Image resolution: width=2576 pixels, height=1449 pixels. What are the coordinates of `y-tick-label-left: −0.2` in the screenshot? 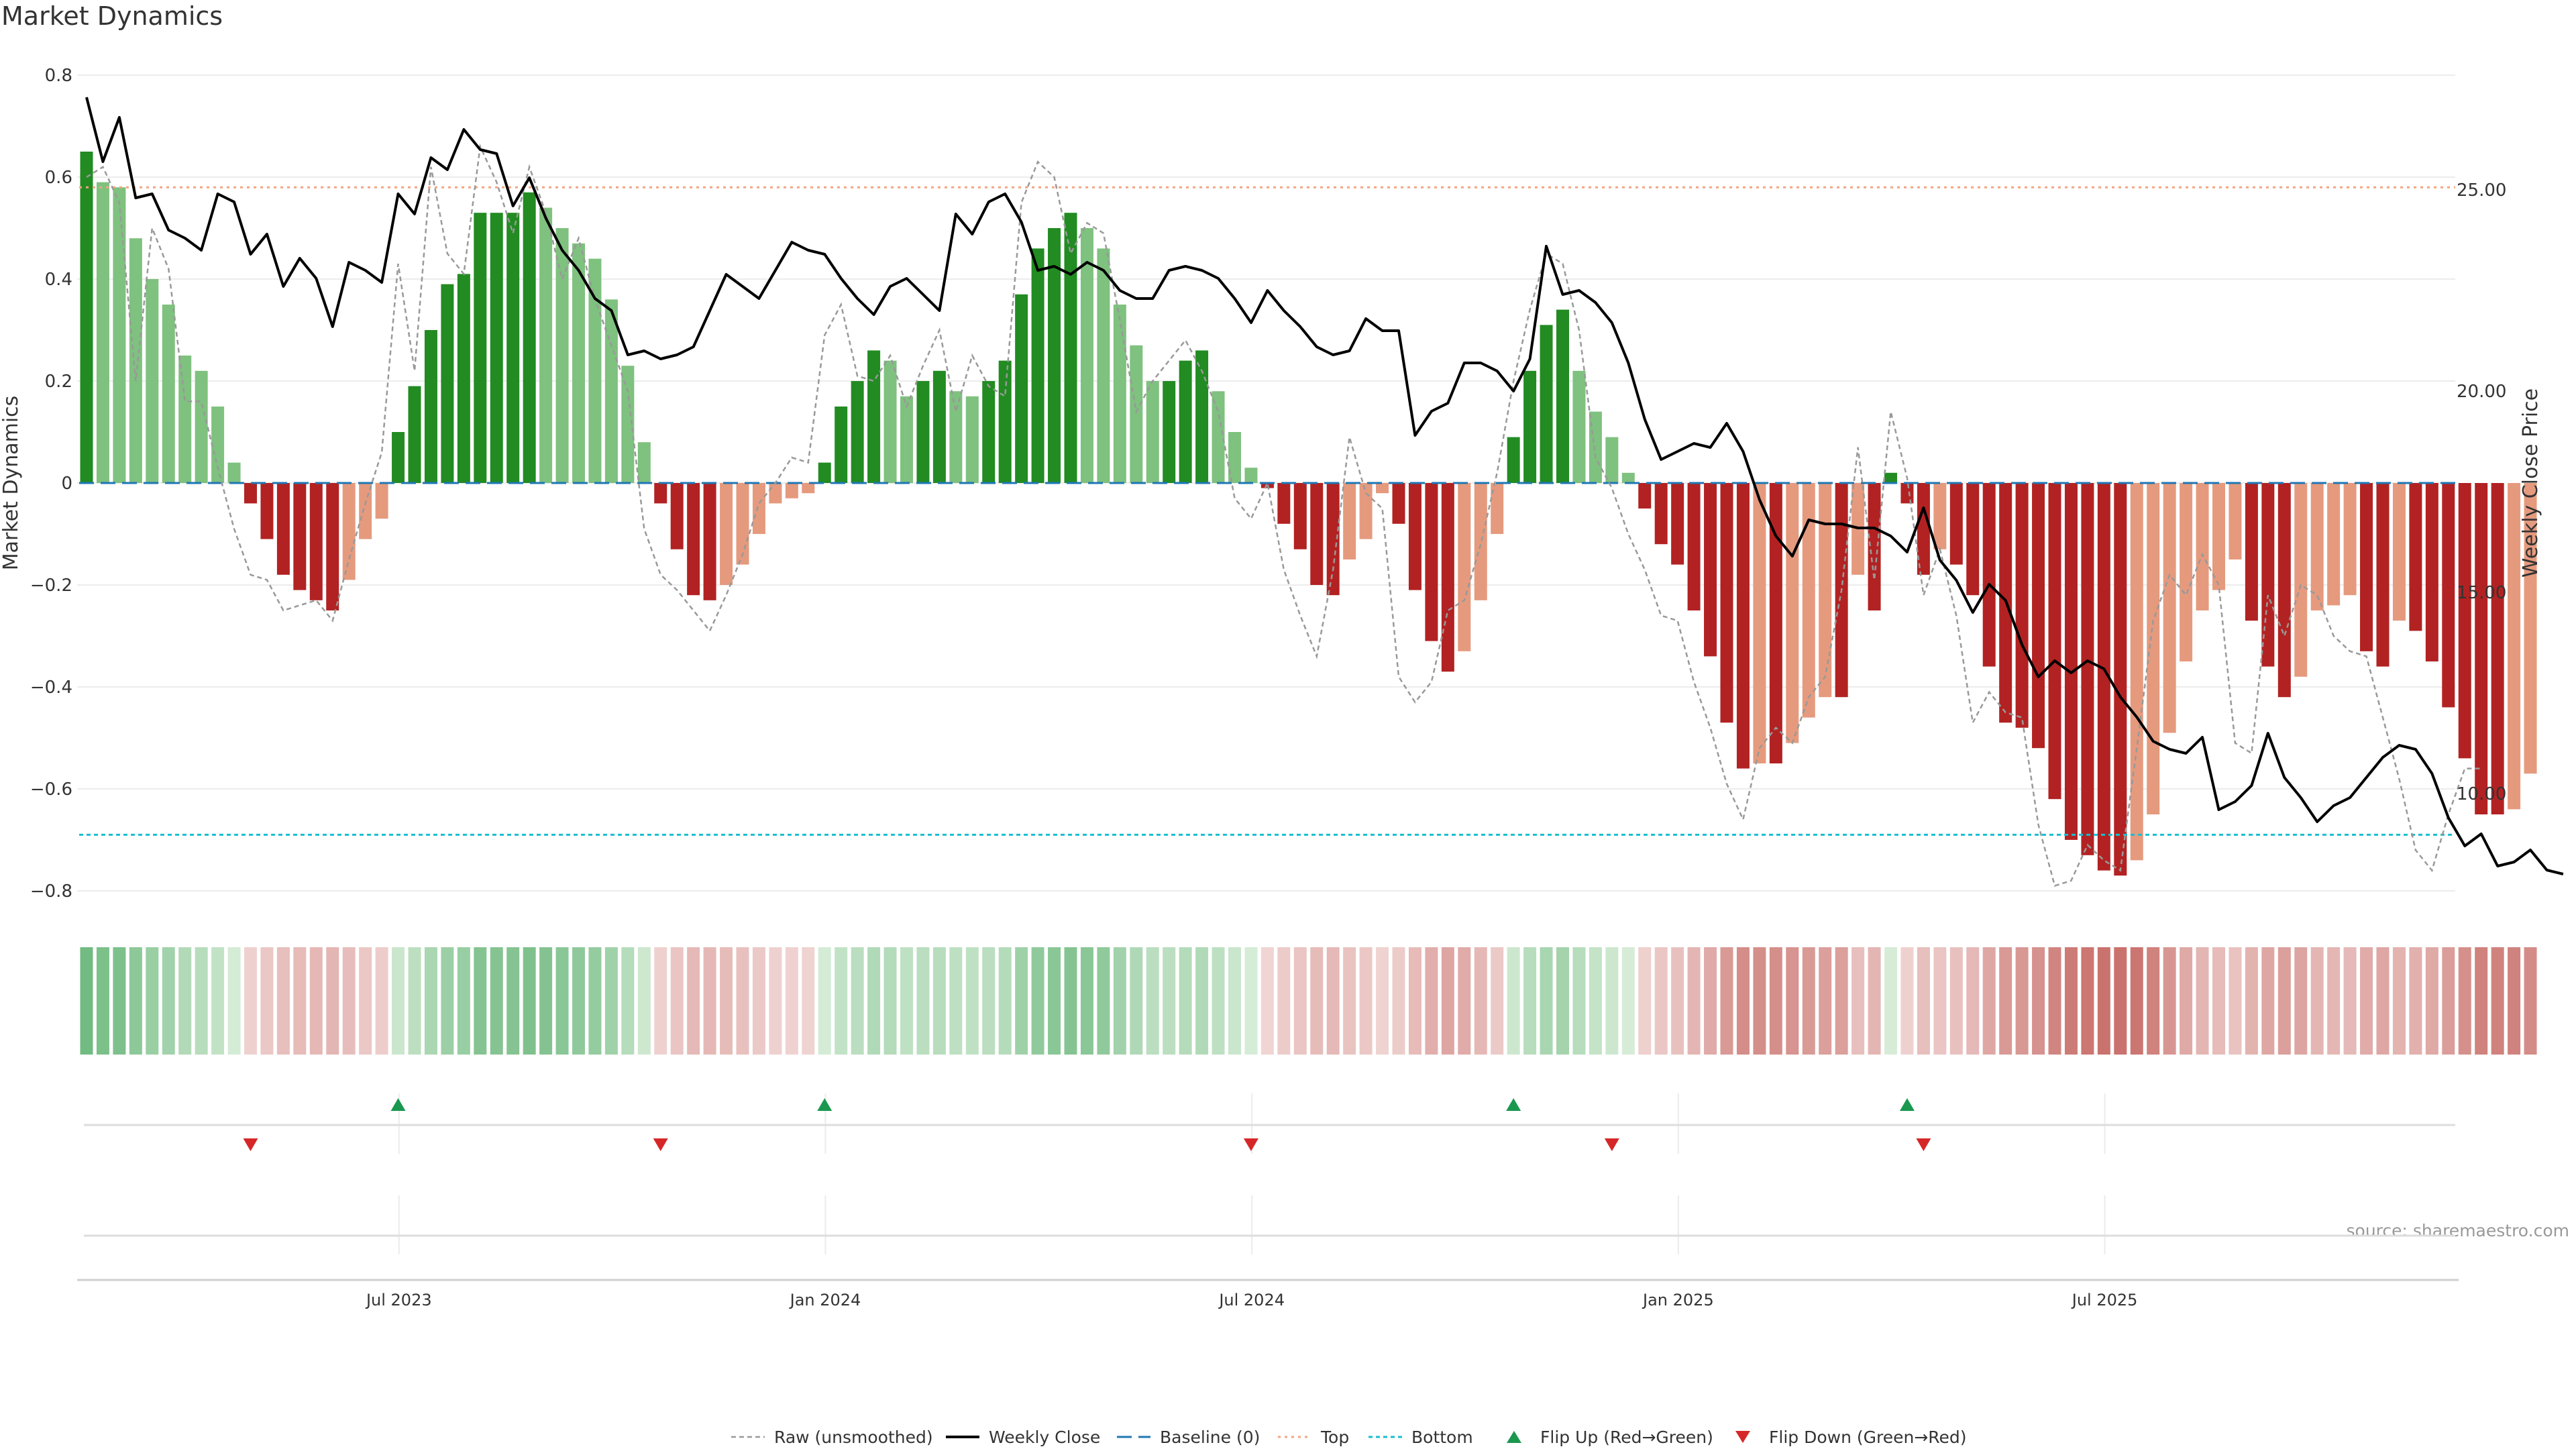 It's located at (51, 586).